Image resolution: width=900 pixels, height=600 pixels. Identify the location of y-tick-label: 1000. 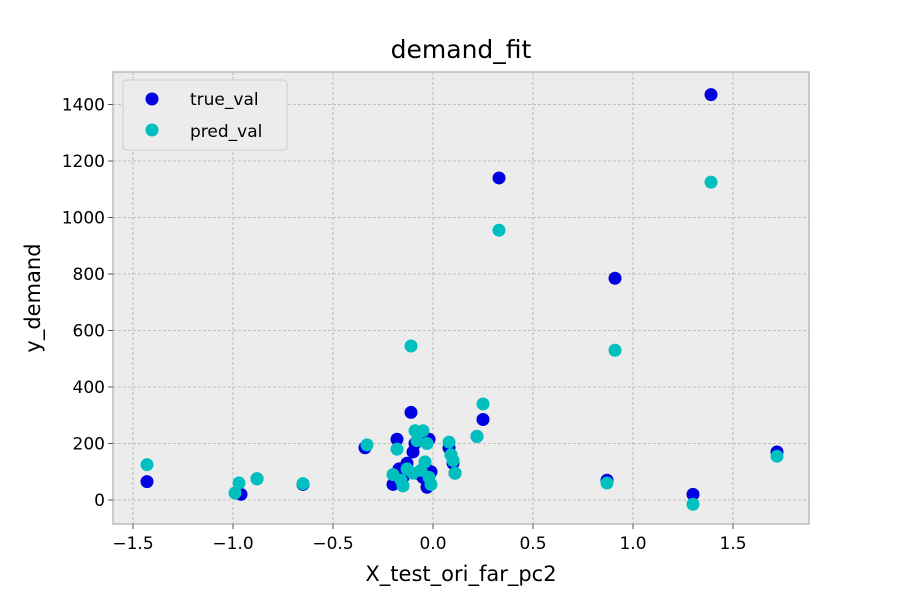
(83, 218).